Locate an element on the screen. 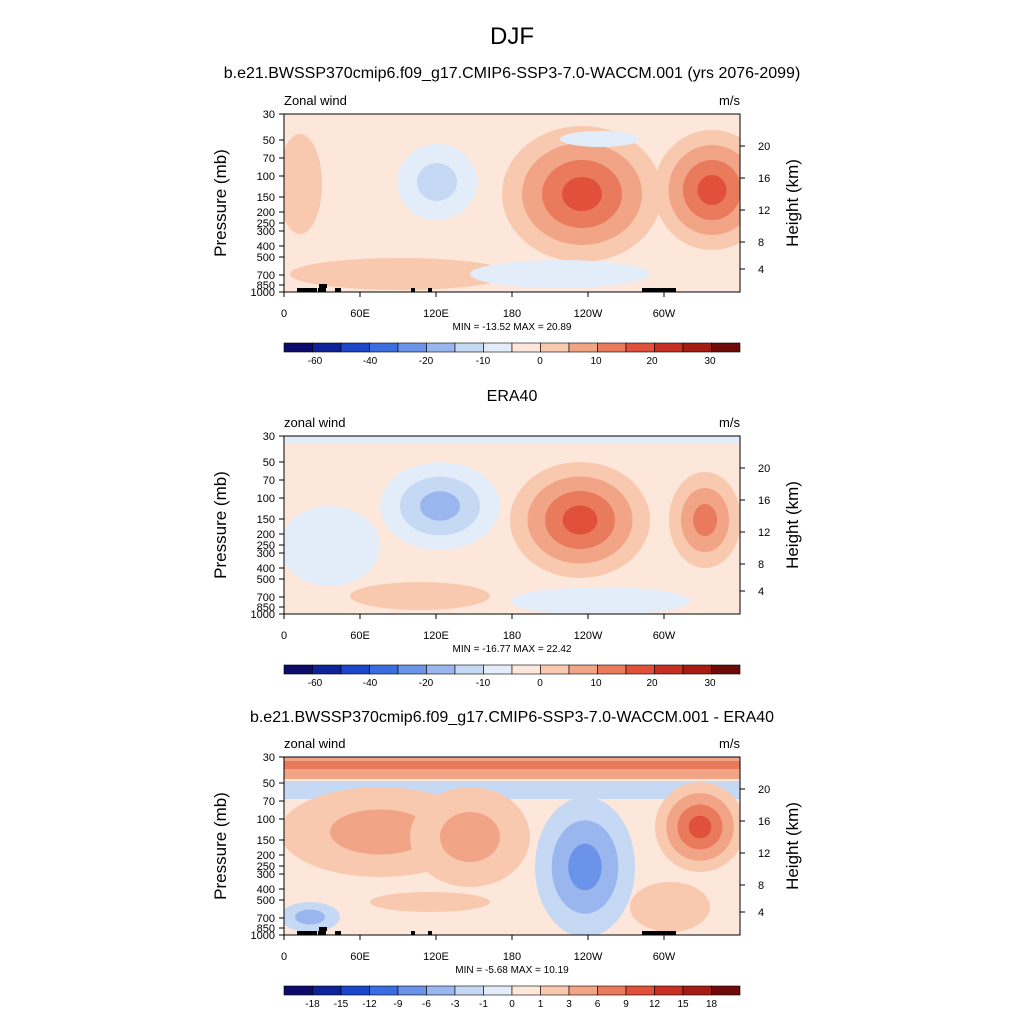 The height and width of the screenshot is (1024, 1024). field-low-level is located at coordinates (420, 596).